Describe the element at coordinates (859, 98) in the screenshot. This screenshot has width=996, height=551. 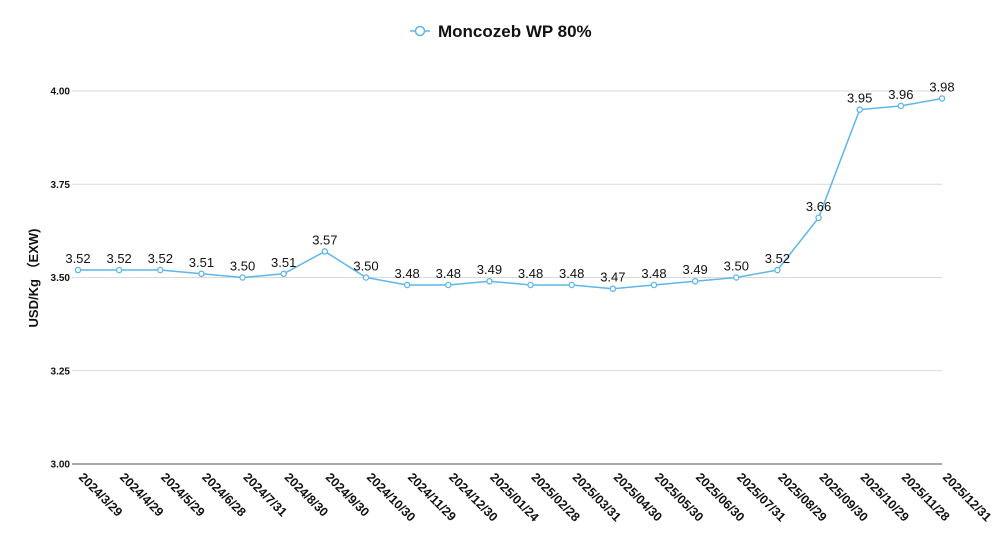
I see `data-label: 3.95` at that location.